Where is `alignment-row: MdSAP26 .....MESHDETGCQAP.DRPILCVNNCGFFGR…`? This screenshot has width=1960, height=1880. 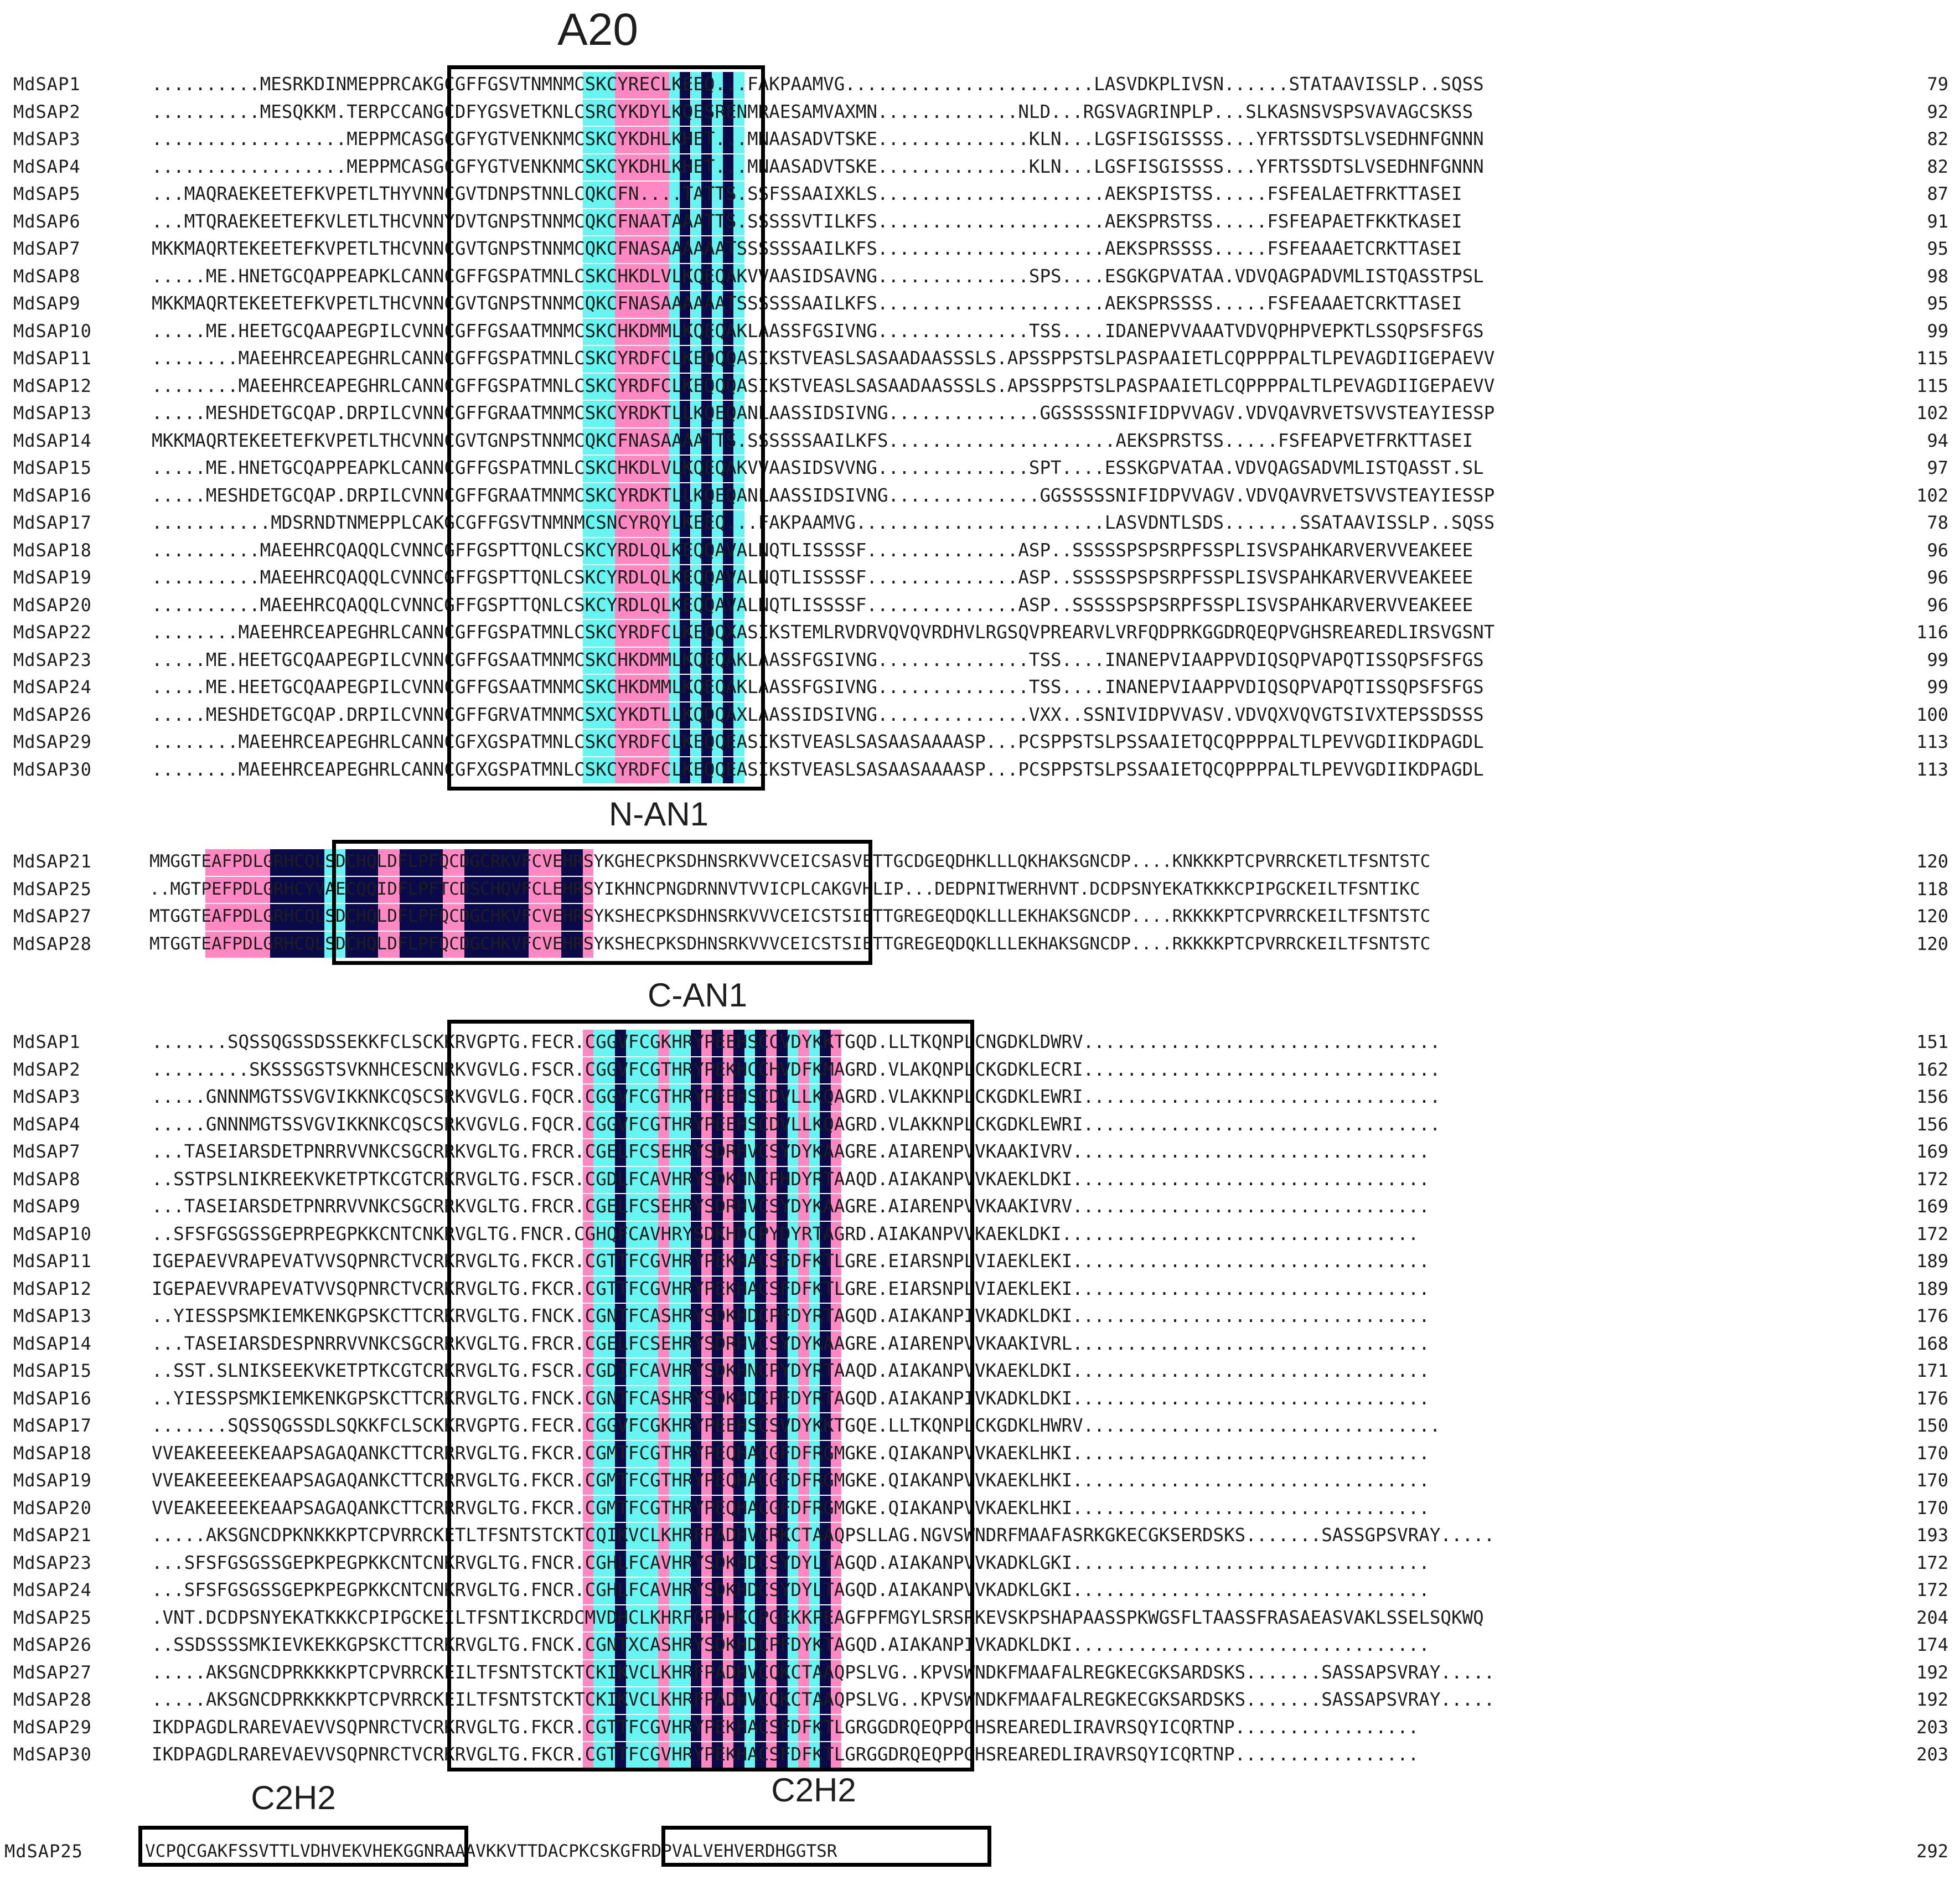
alignment-row: MdSAP26 .....MESHDETGCQAP.DRPILCVNNCGFFGR… is located at coordinates (980, 715).